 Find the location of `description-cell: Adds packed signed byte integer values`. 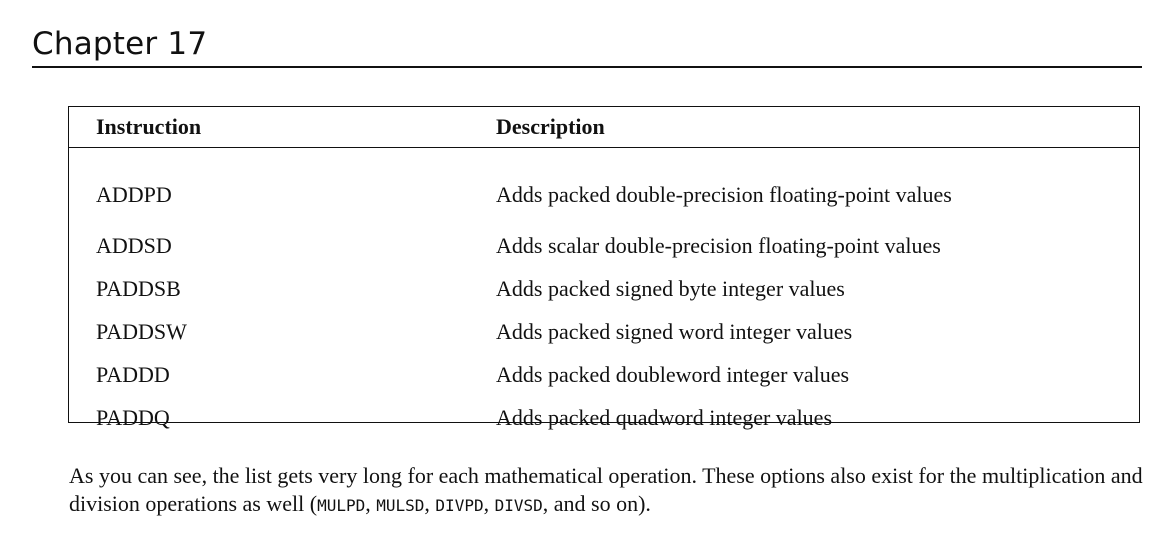

description-cell: Adds packed signed byte integer values is located at coordinates (670, 288).